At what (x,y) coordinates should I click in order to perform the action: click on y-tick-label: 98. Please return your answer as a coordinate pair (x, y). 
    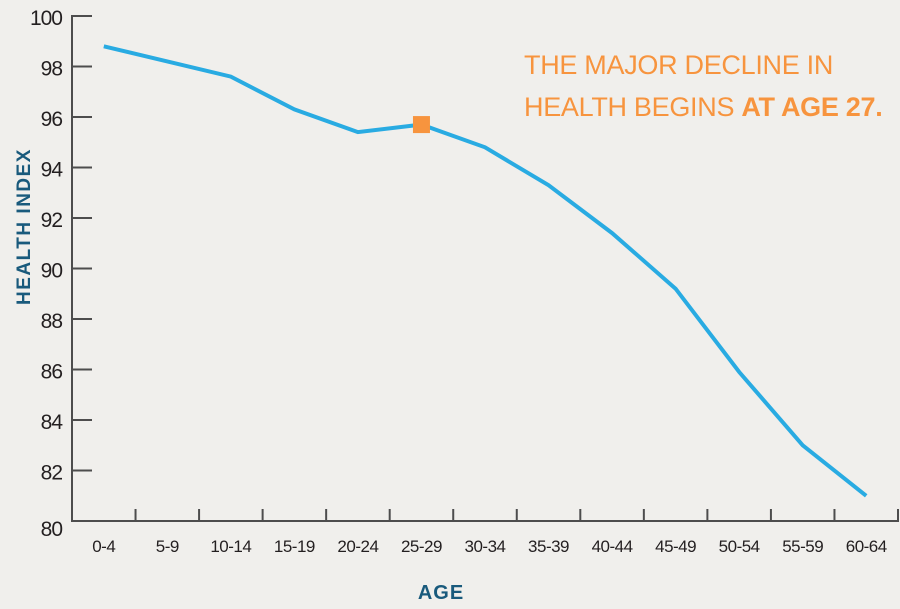
    Looking at the image, I should click on (52, 69).